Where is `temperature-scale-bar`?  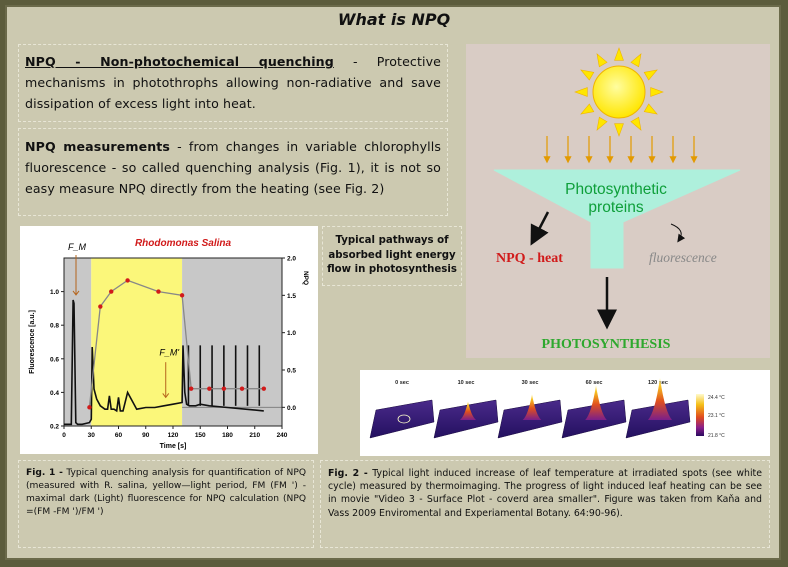
temperature-scale-bar is located at coordinates (700, 415).